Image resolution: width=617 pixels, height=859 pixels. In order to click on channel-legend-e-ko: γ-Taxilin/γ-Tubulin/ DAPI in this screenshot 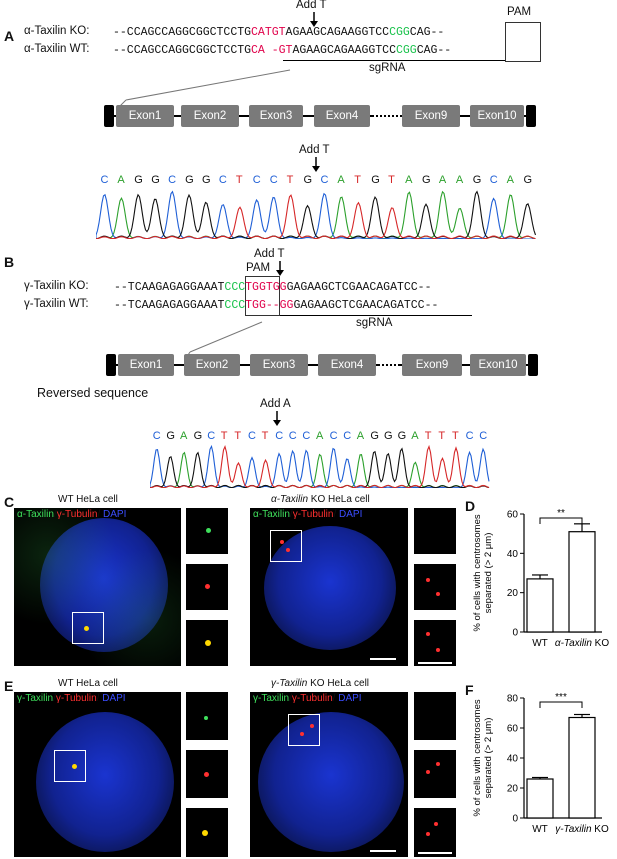, I will do `click(307, 698)`.